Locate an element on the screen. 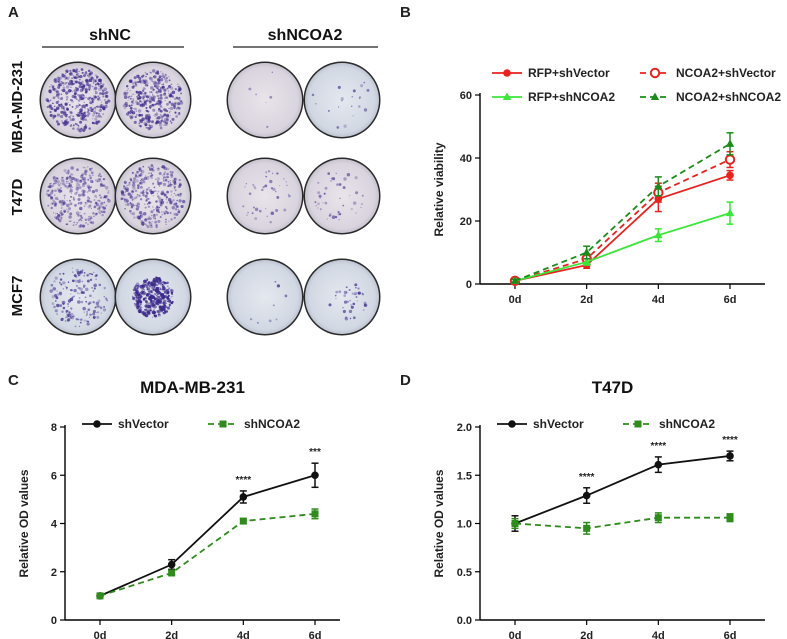 This screenshot has width=787, height=639. legend-label: shVector is located at coordinates (558, 424).